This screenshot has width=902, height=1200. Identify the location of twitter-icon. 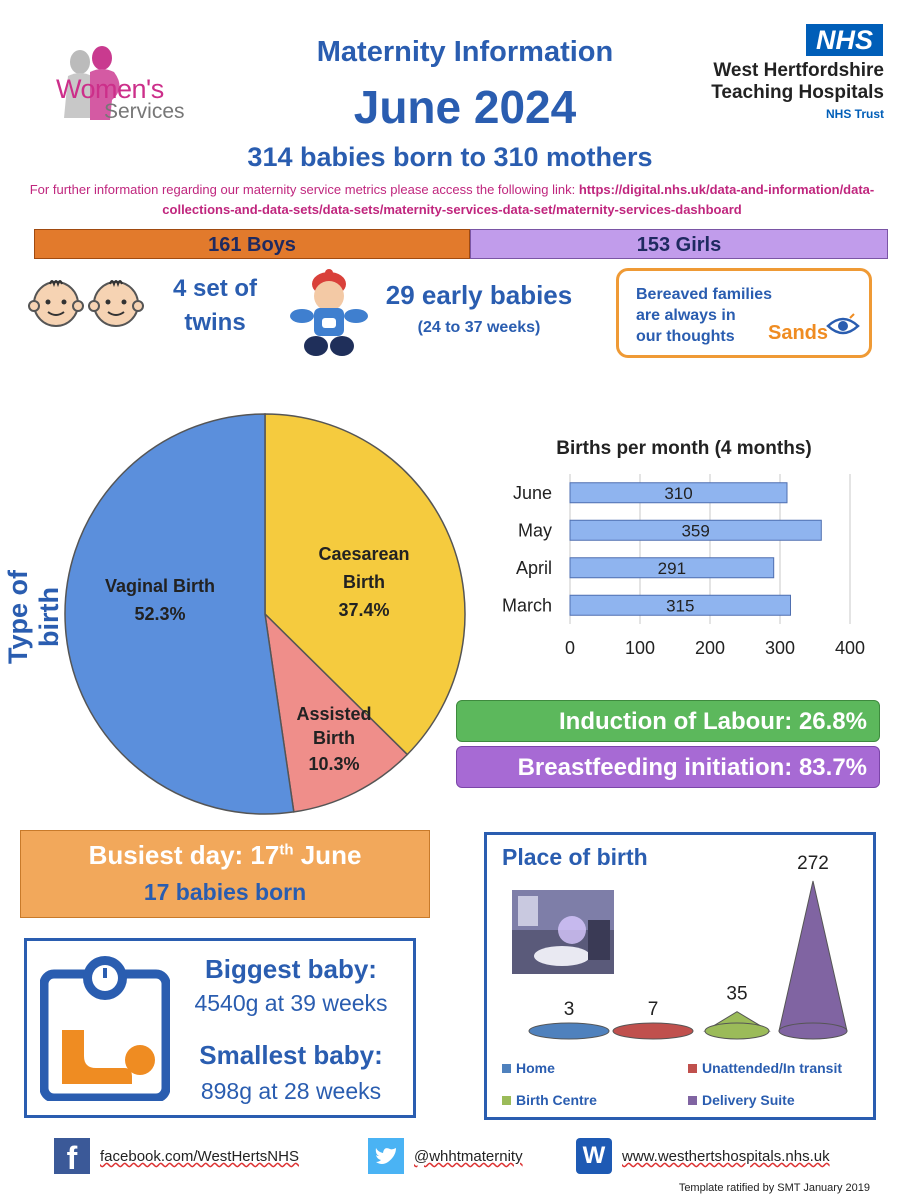
(386, 1156).